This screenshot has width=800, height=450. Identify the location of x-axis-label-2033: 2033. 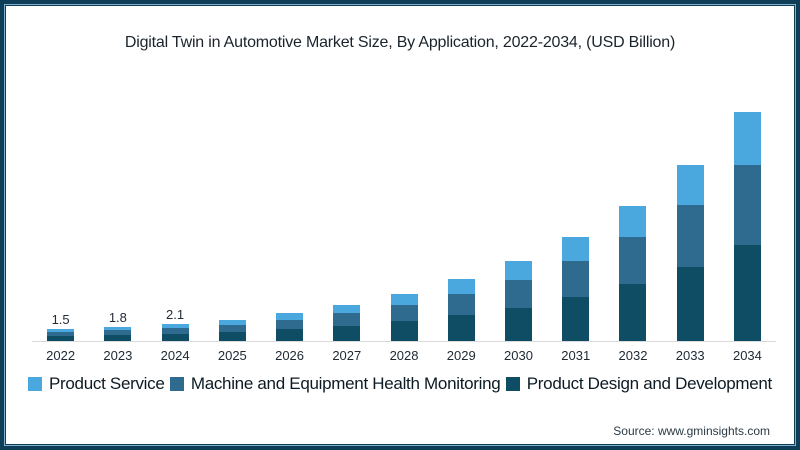
(690, 355).